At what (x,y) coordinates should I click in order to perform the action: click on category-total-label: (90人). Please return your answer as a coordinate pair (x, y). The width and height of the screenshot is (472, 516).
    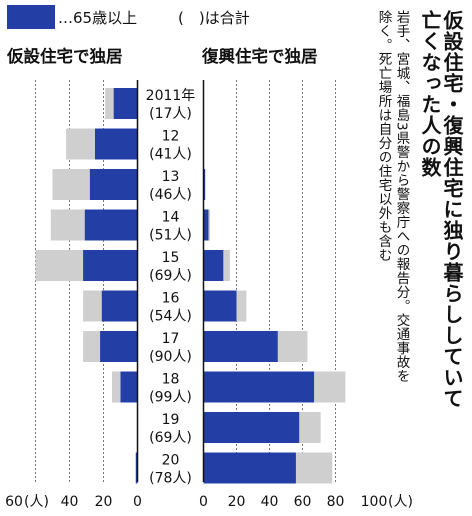
    Looking at the image, I should click on (170, 357).